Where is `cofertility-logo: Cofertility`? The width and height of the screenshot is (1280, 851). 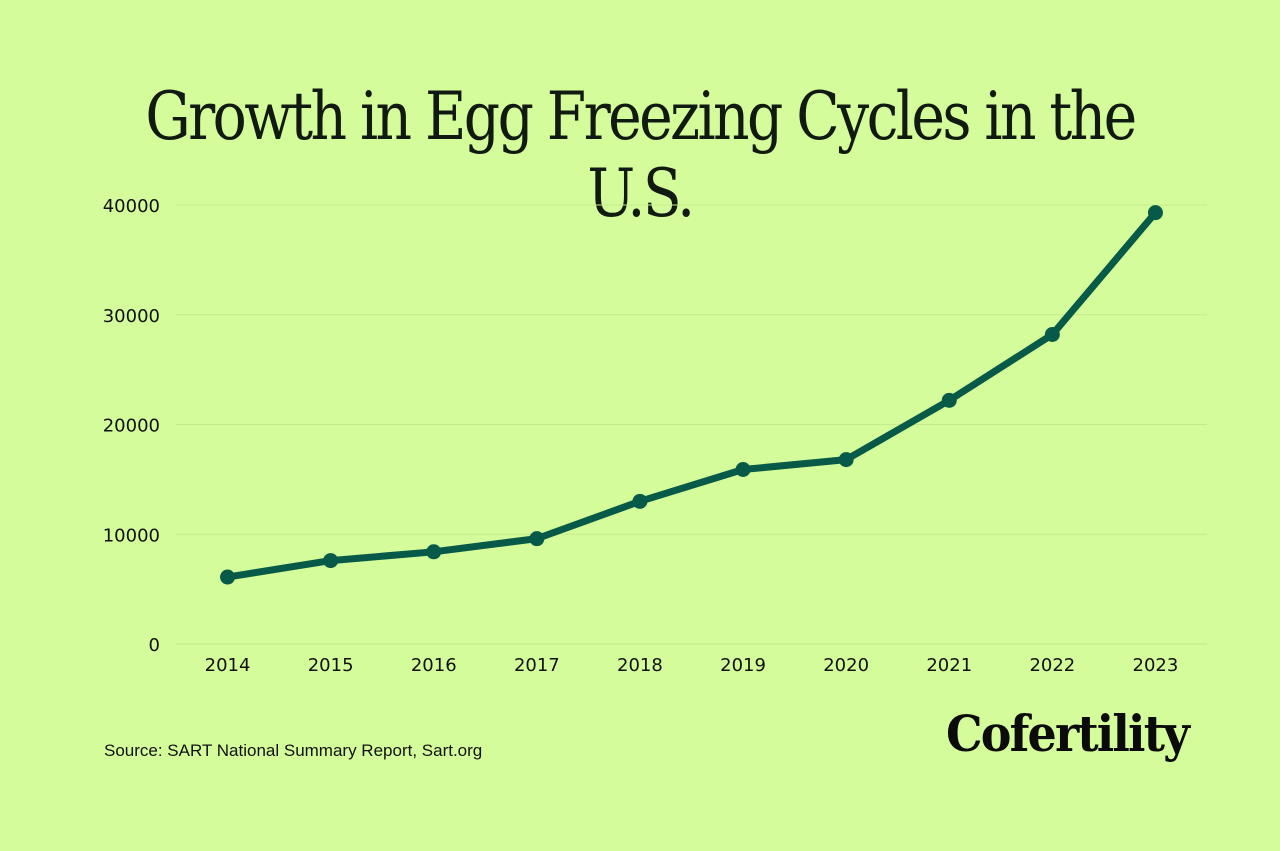 cofertility-logo: Cofertility is located at coordinates (1068, 733).